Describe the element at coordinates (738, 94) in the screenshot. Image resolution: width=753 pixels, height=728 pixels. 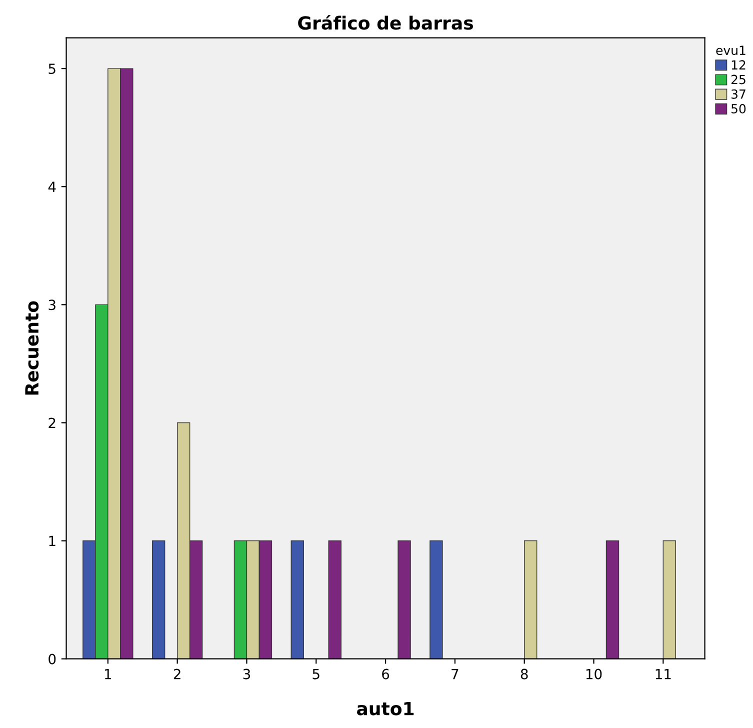
I see `legend-label: 37` at that location.